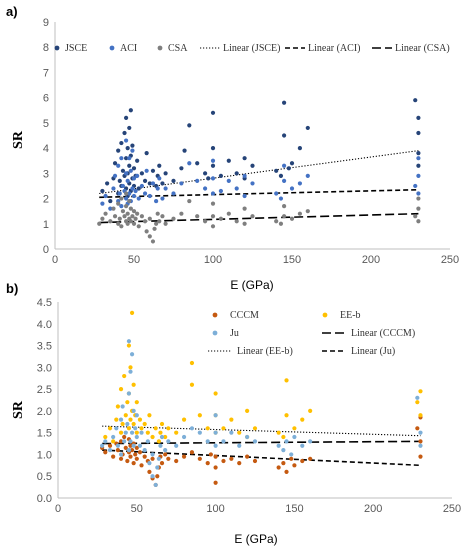 The image size is (474, 550). What do you see at coordinates (44, 499) in the screenshot?
I see `b-y-tick-label: 0.0` at bounding box center [44, 499].